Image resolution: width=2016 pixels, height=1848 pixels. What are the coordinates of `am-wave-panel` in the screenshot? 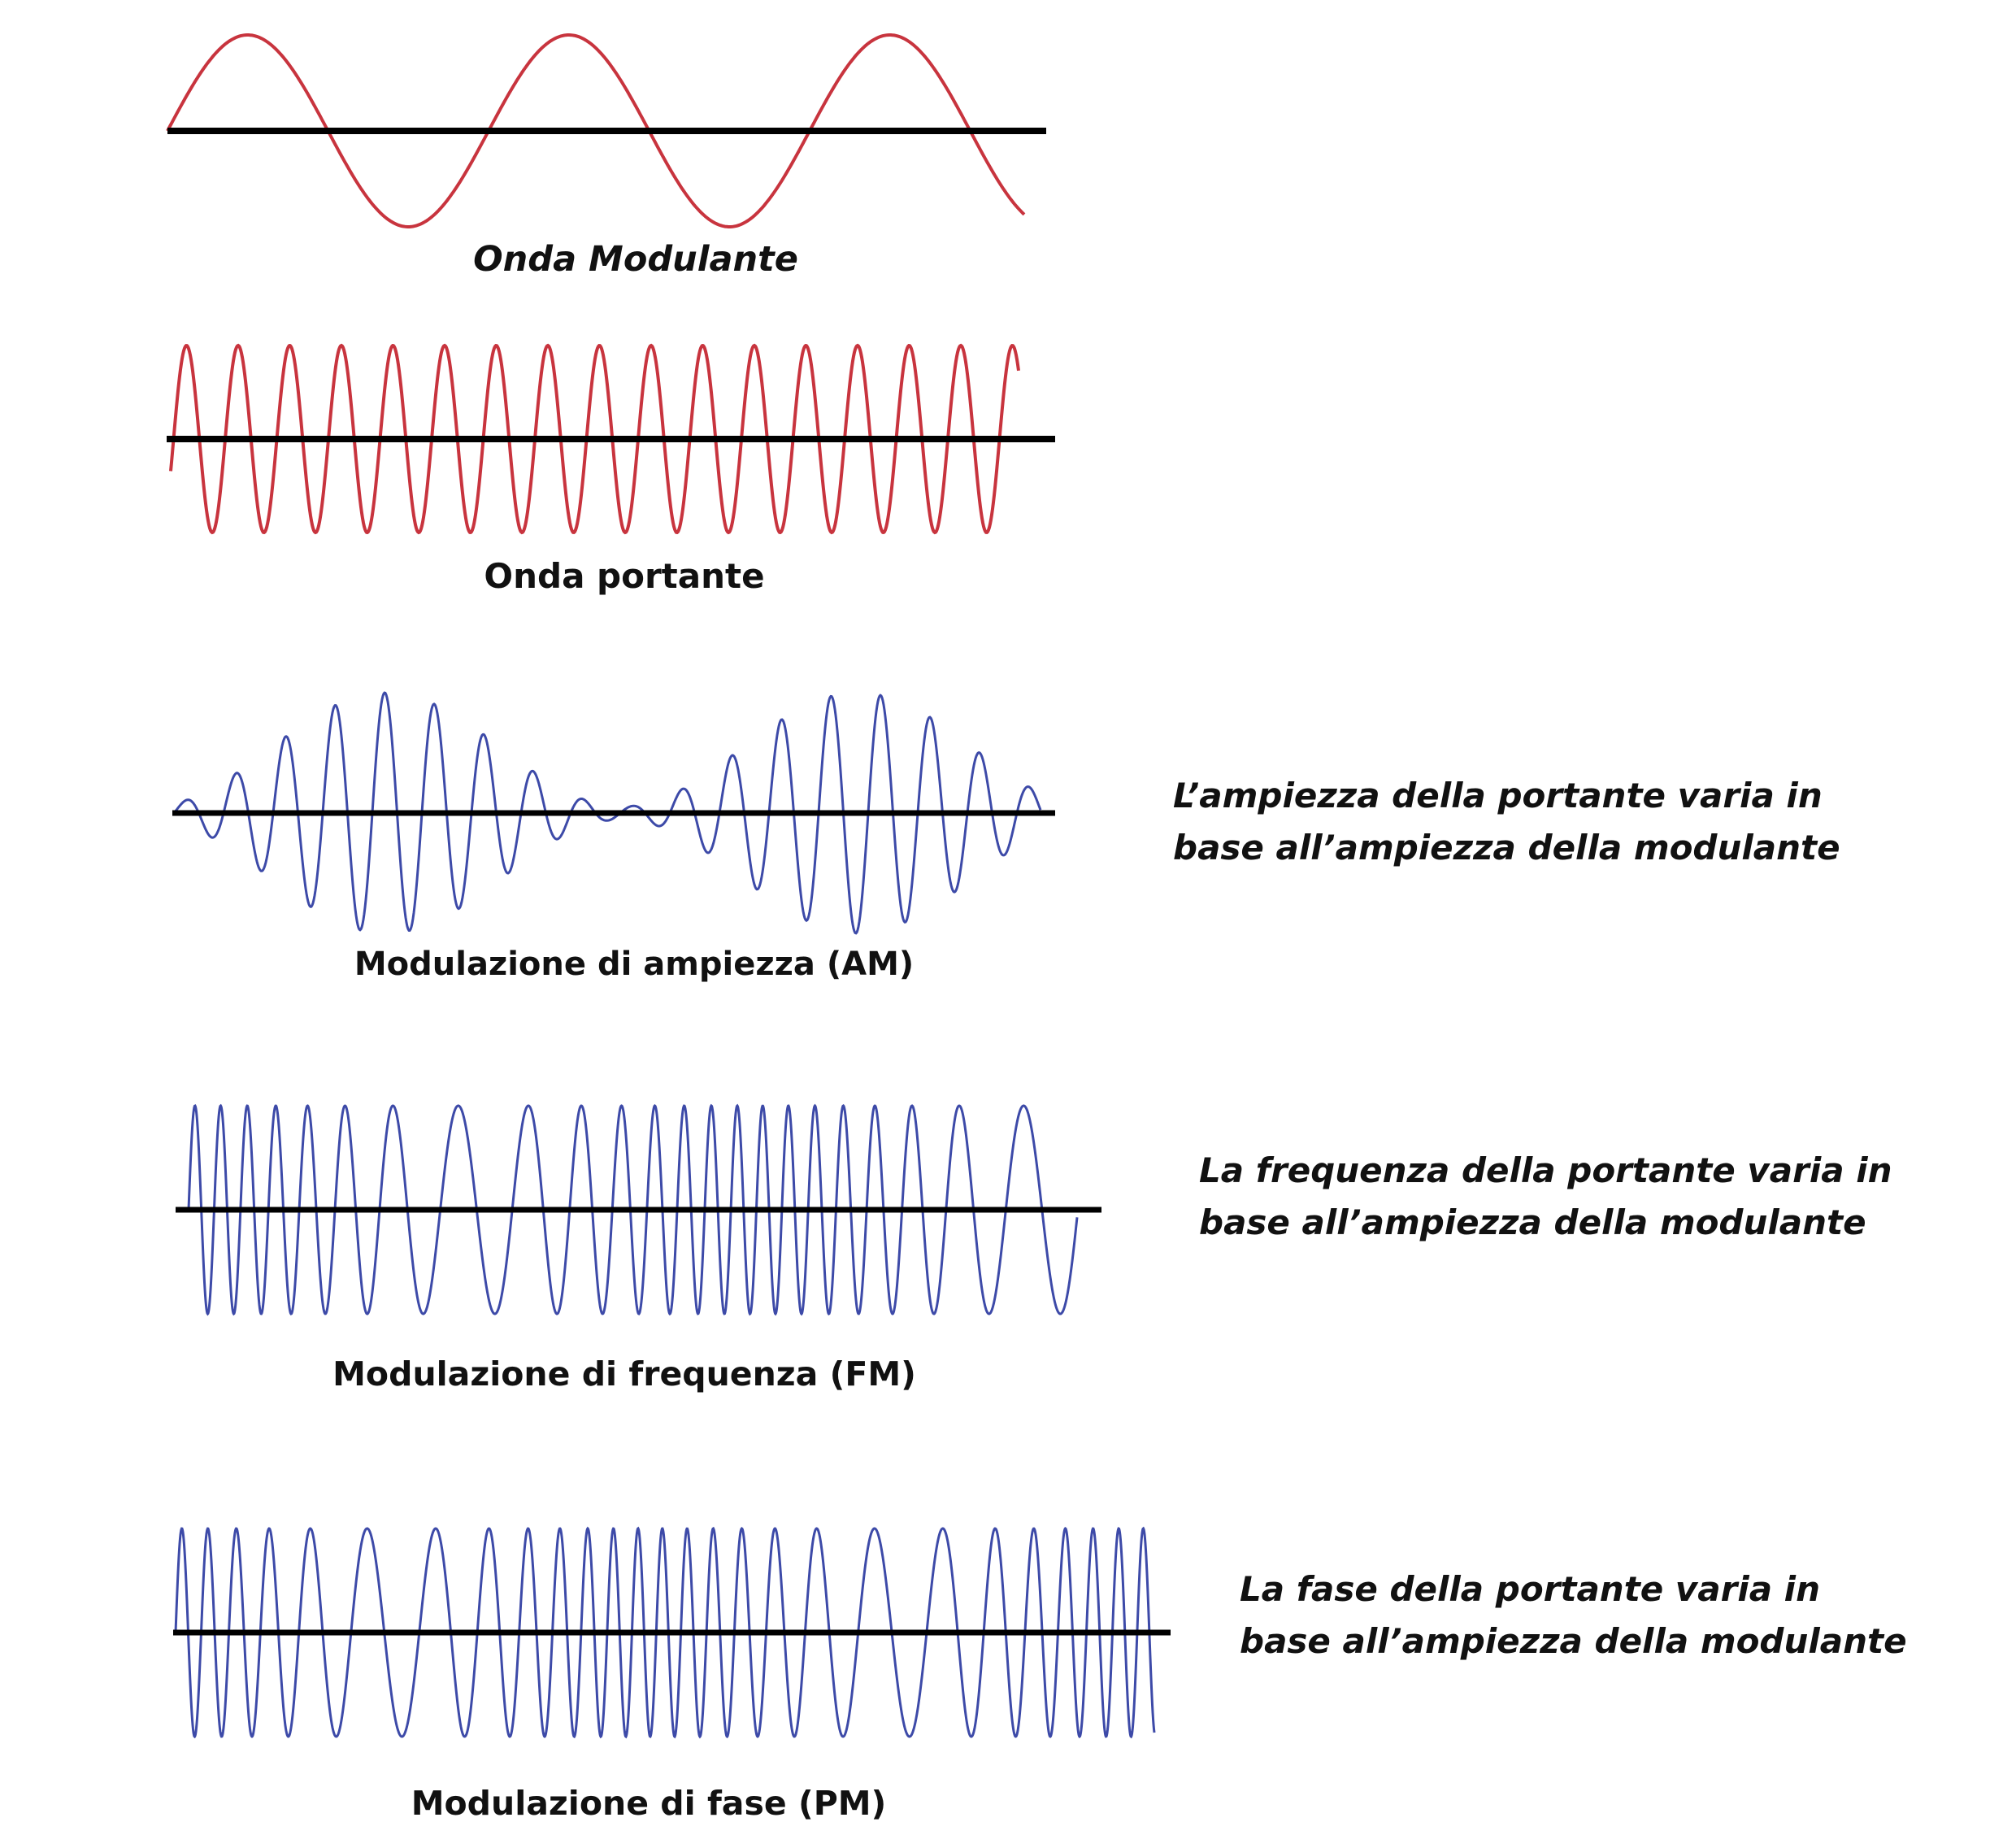 It's located at (613, 813).